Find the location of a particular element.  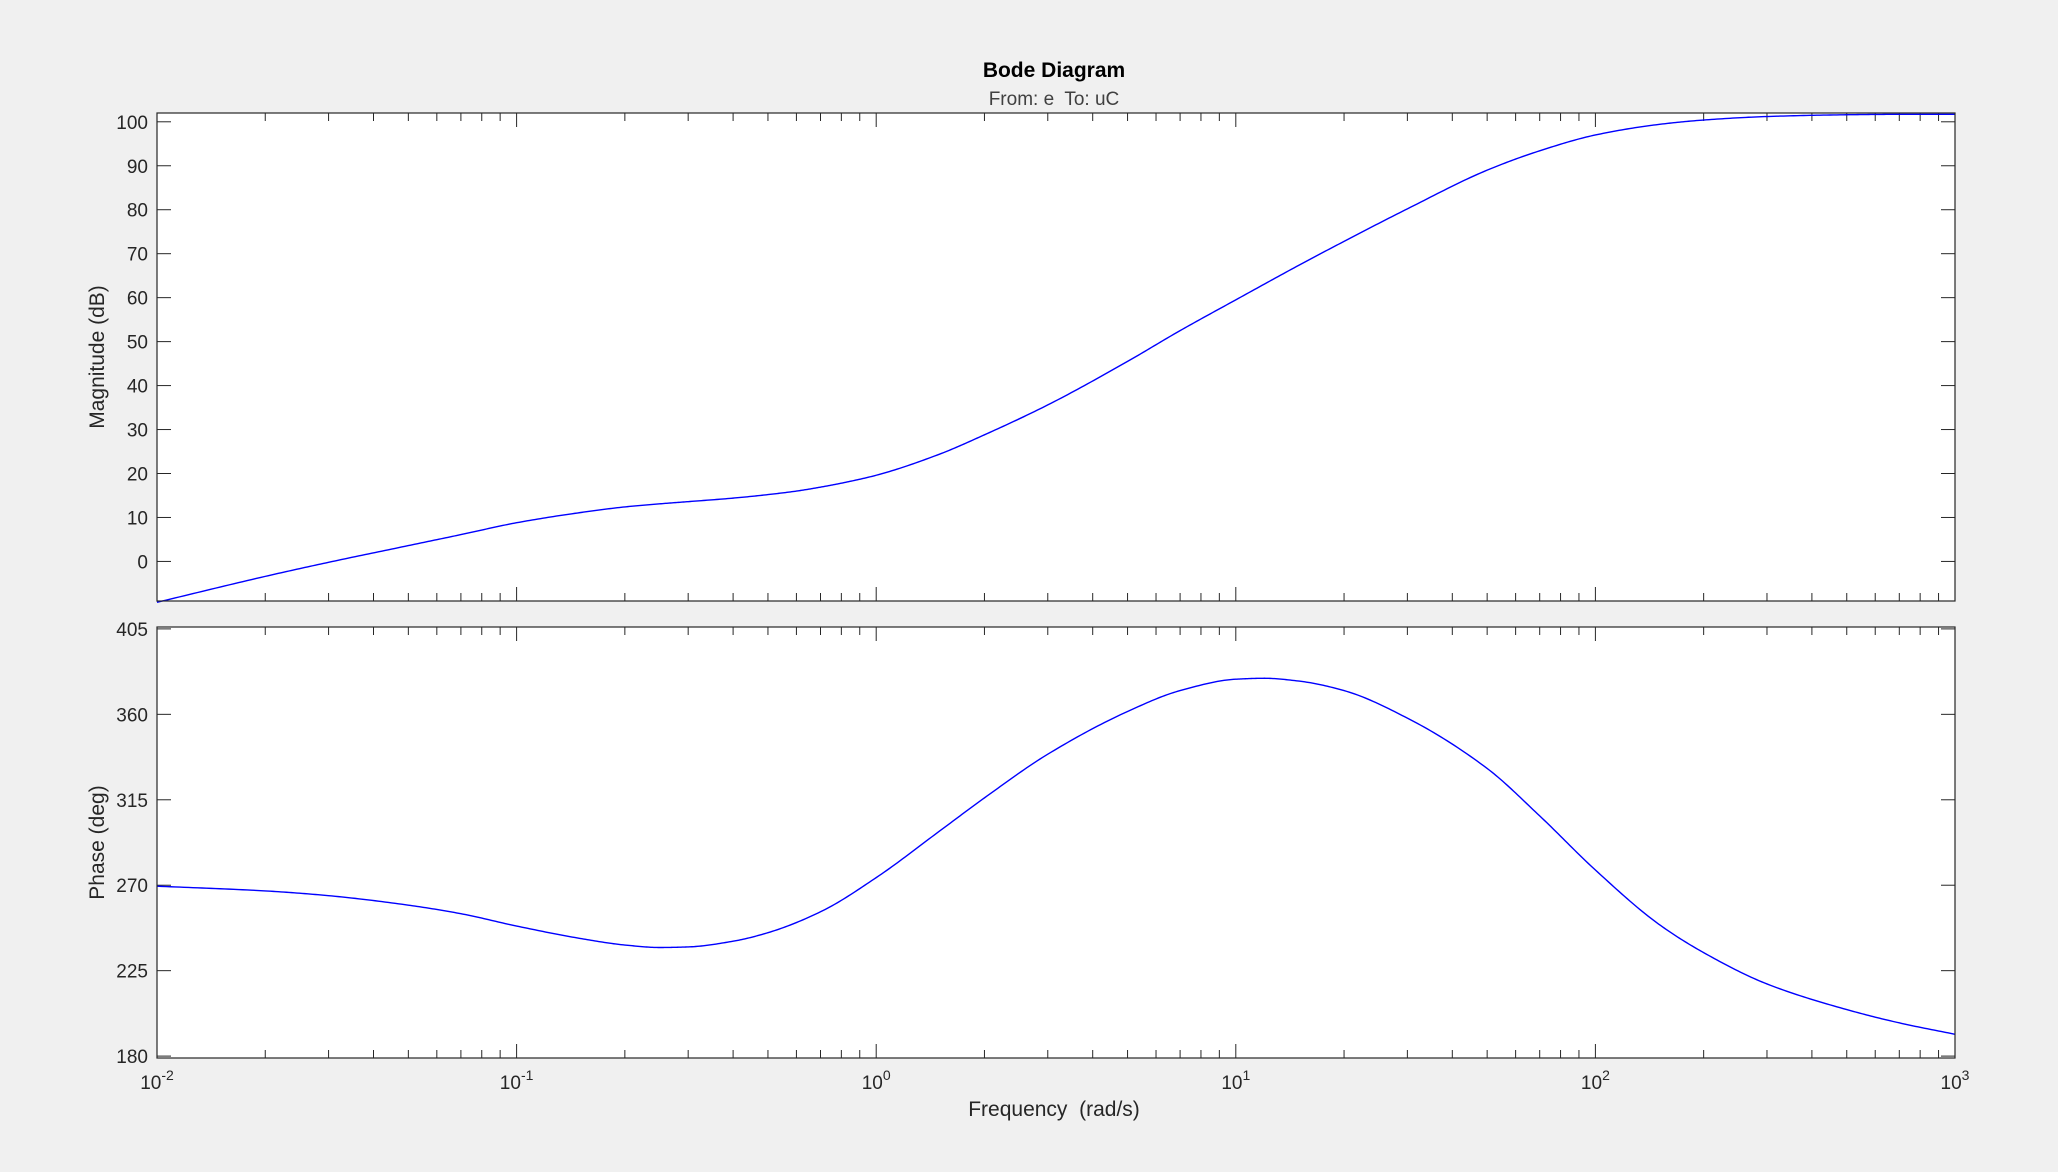

y-tick-label: 90 is located at coordinates (137, 167).